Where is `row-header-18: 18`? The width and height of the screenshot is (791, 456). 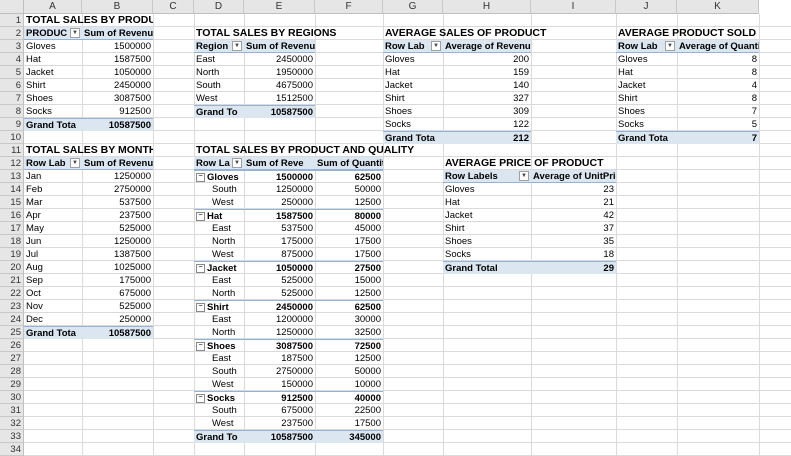
row-header-18: 18 is located at coordinates (12, 241).